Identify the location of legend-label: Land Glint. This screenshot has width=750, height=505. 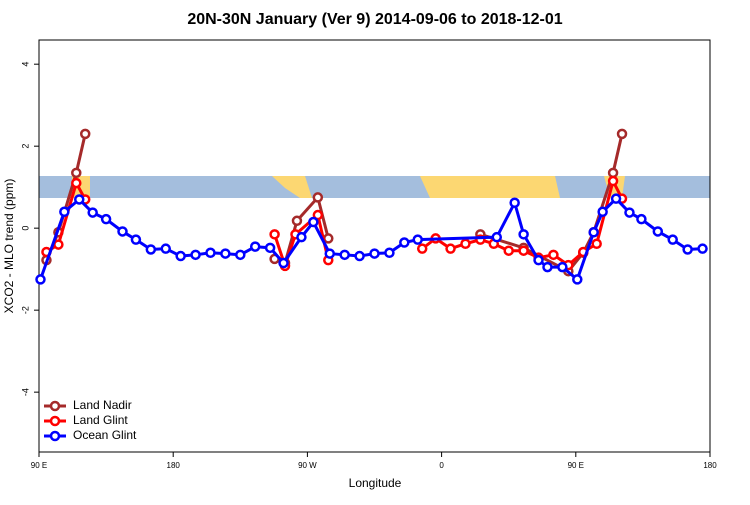
(100, 420).